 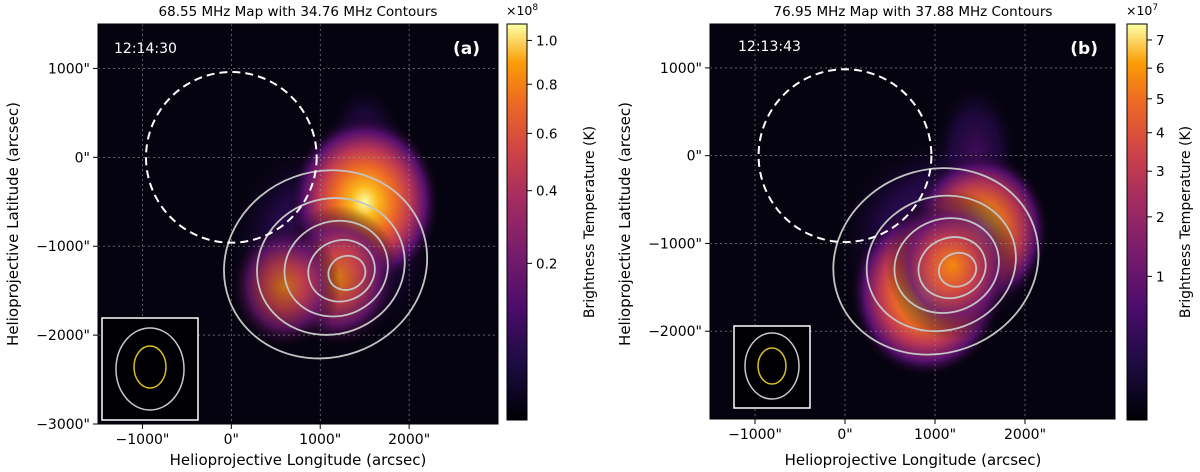 I want to click on panel-b-colorbar-exponent: 7, so click(x=1155, y=8).